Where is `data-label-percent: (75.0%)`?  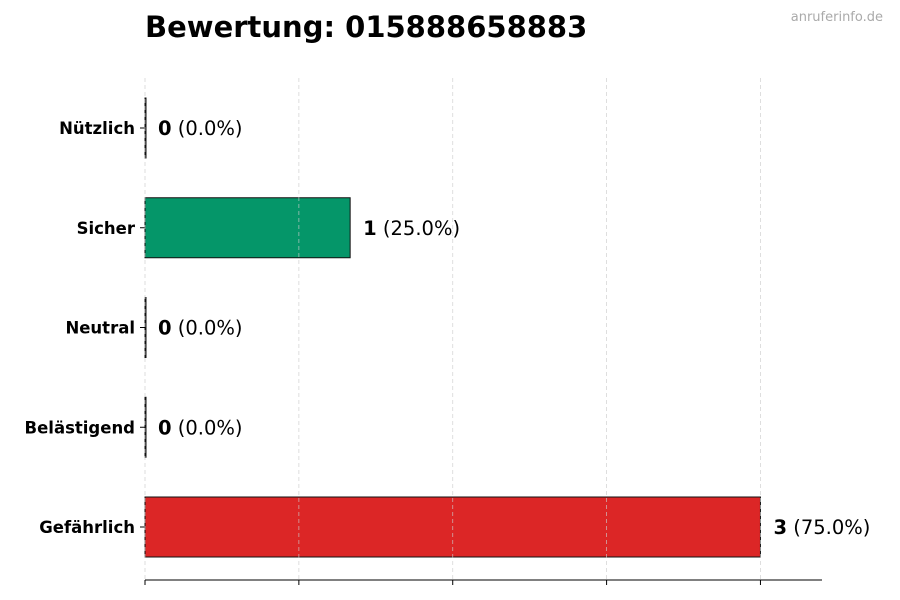
data-label-percent: (75.0%) is located at coordinates (828, 527).